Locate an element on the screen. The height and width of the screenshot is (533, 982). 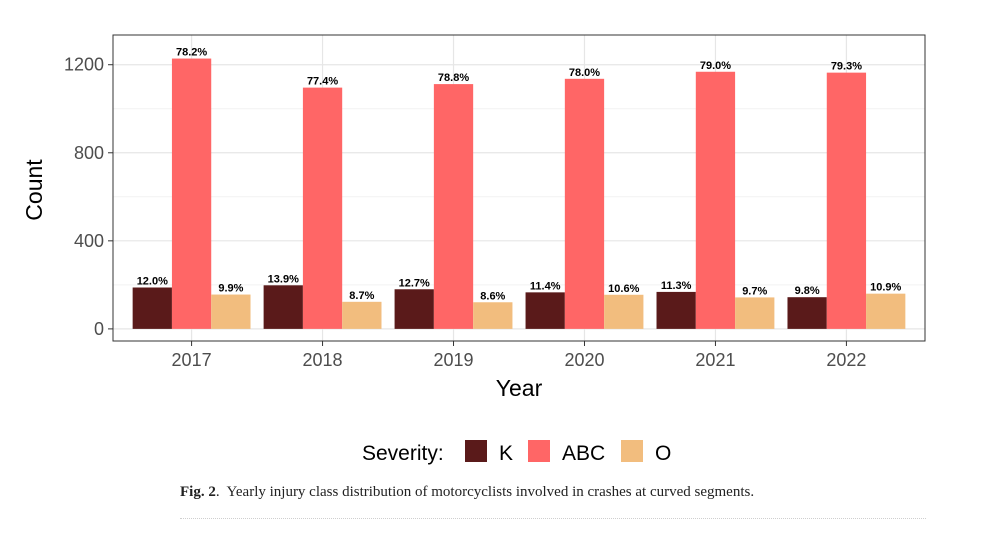
y-axis-title: Count is located at coordinates (34, 190).